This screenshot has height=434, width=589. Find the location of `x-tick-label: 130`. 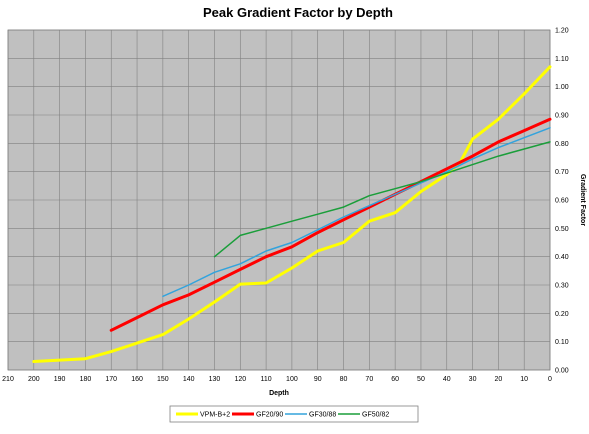

x-tick-label: 130 is located at coordinates (215, 379).